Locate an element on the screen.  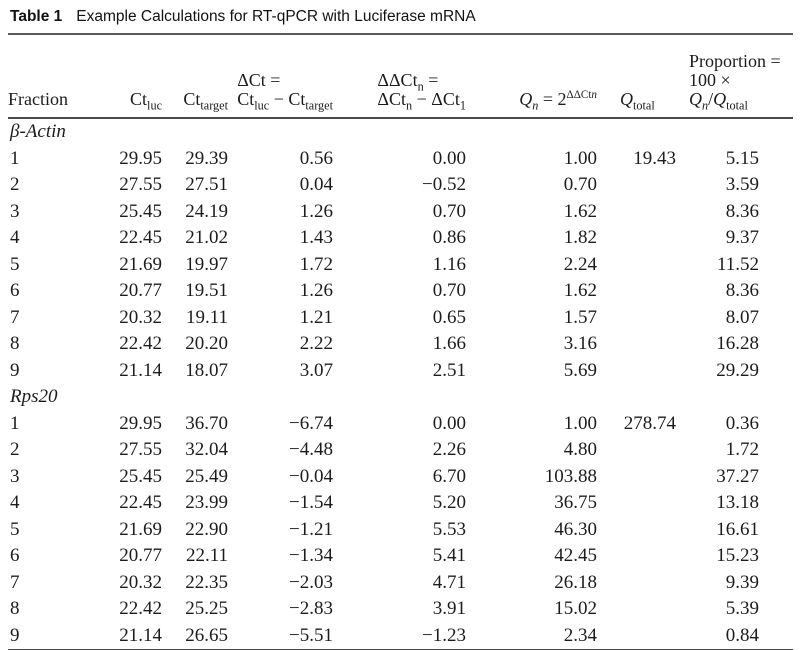
cell: 1 is located at coordinates (15, 158).